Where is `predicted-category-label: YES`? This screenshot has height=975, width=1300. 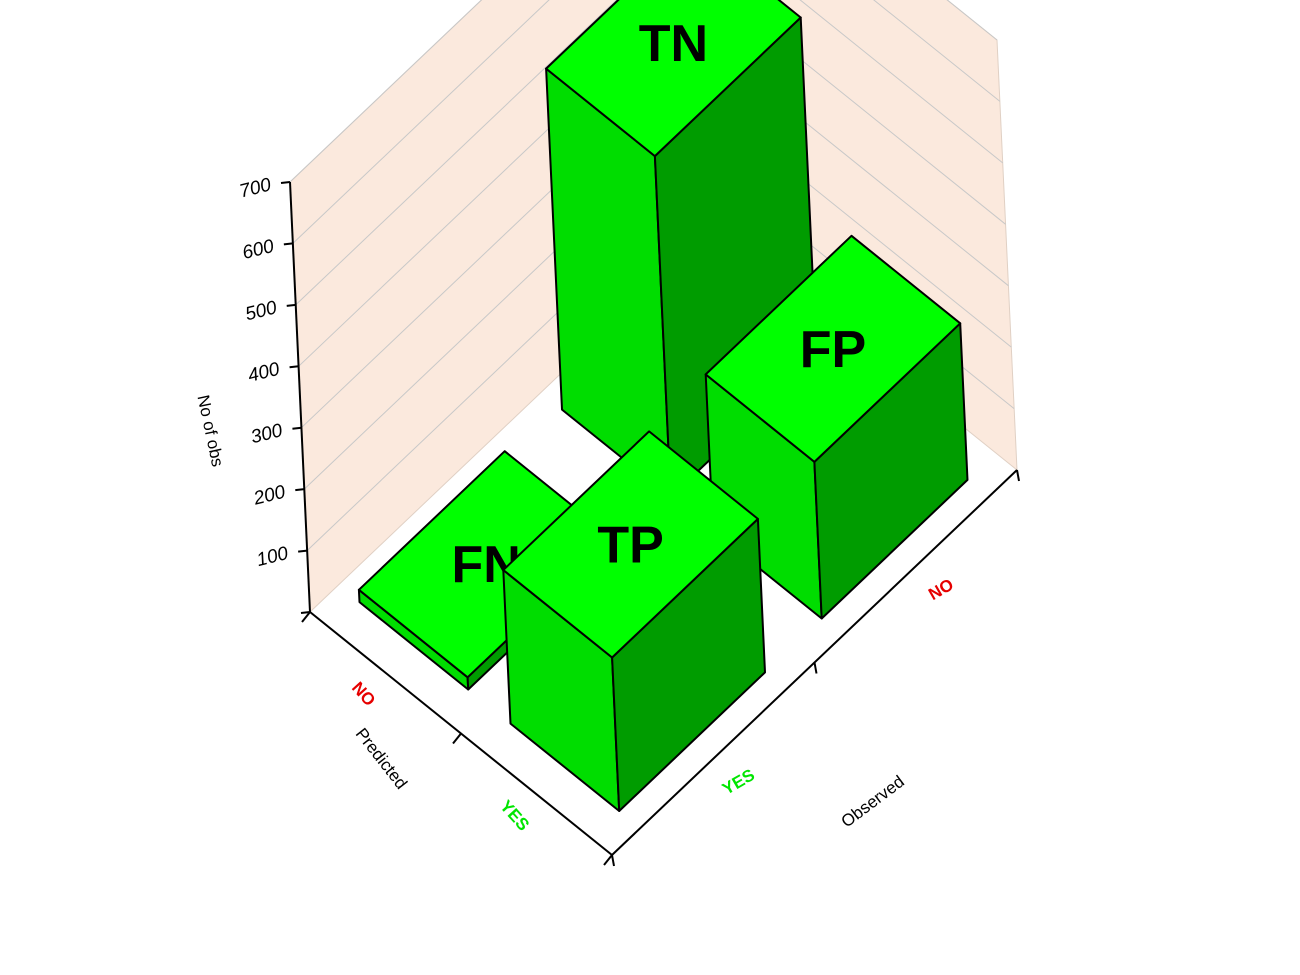 predicted-category-label: YES is located at coordinates (514, 816).